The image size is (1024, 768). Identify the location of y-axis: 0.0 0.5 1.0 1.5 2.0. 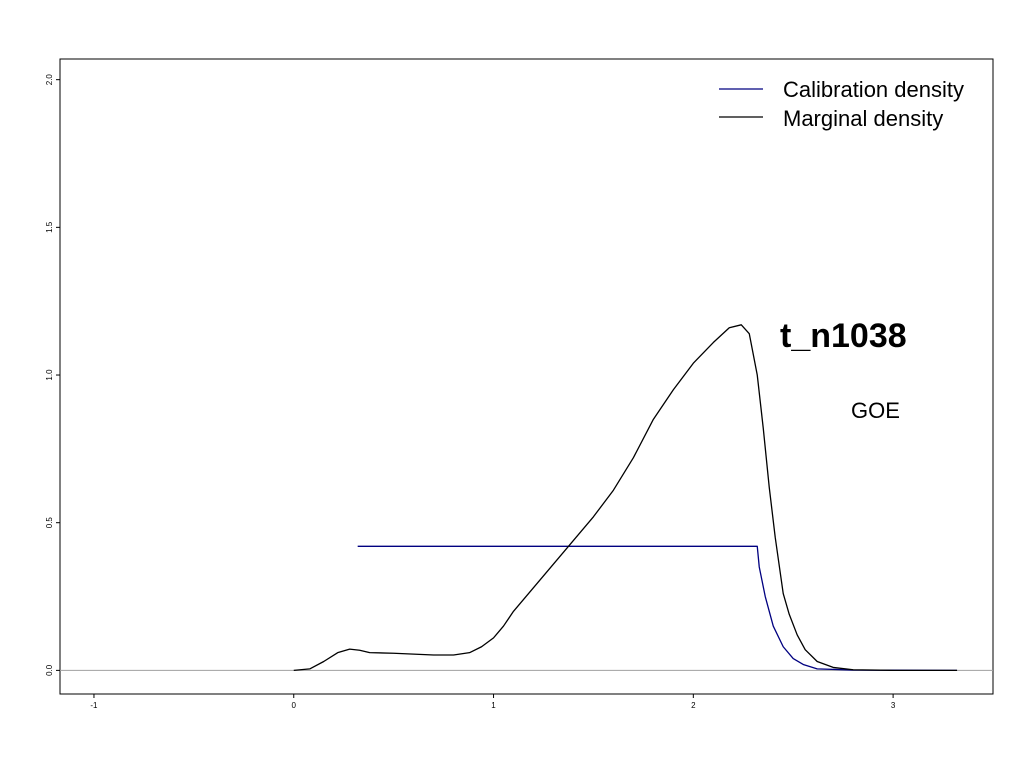
(52, 375).